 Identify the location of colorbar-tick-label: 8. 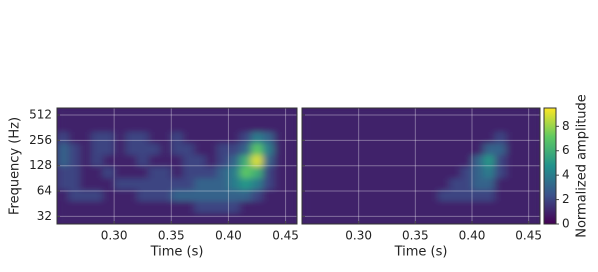
(566, 126).